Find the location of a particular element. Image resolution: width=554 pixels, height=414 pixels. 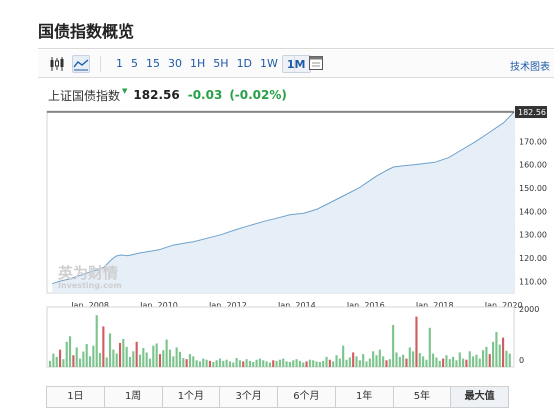

title-divider is located at coordinates (296, 48).